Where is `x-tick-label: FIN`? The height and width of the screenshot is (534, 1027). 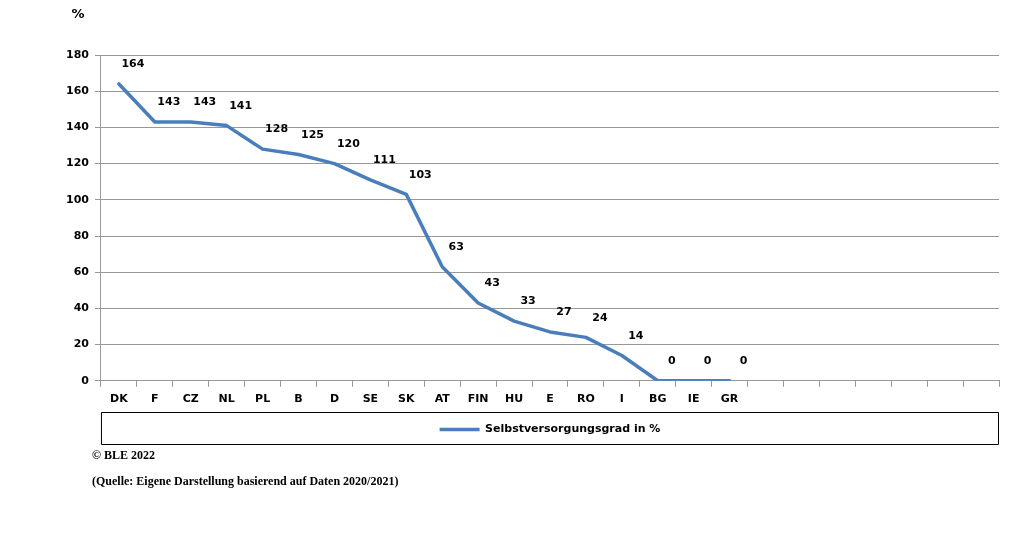 x-tick-label: FIN is located at coordinates (478, 399).